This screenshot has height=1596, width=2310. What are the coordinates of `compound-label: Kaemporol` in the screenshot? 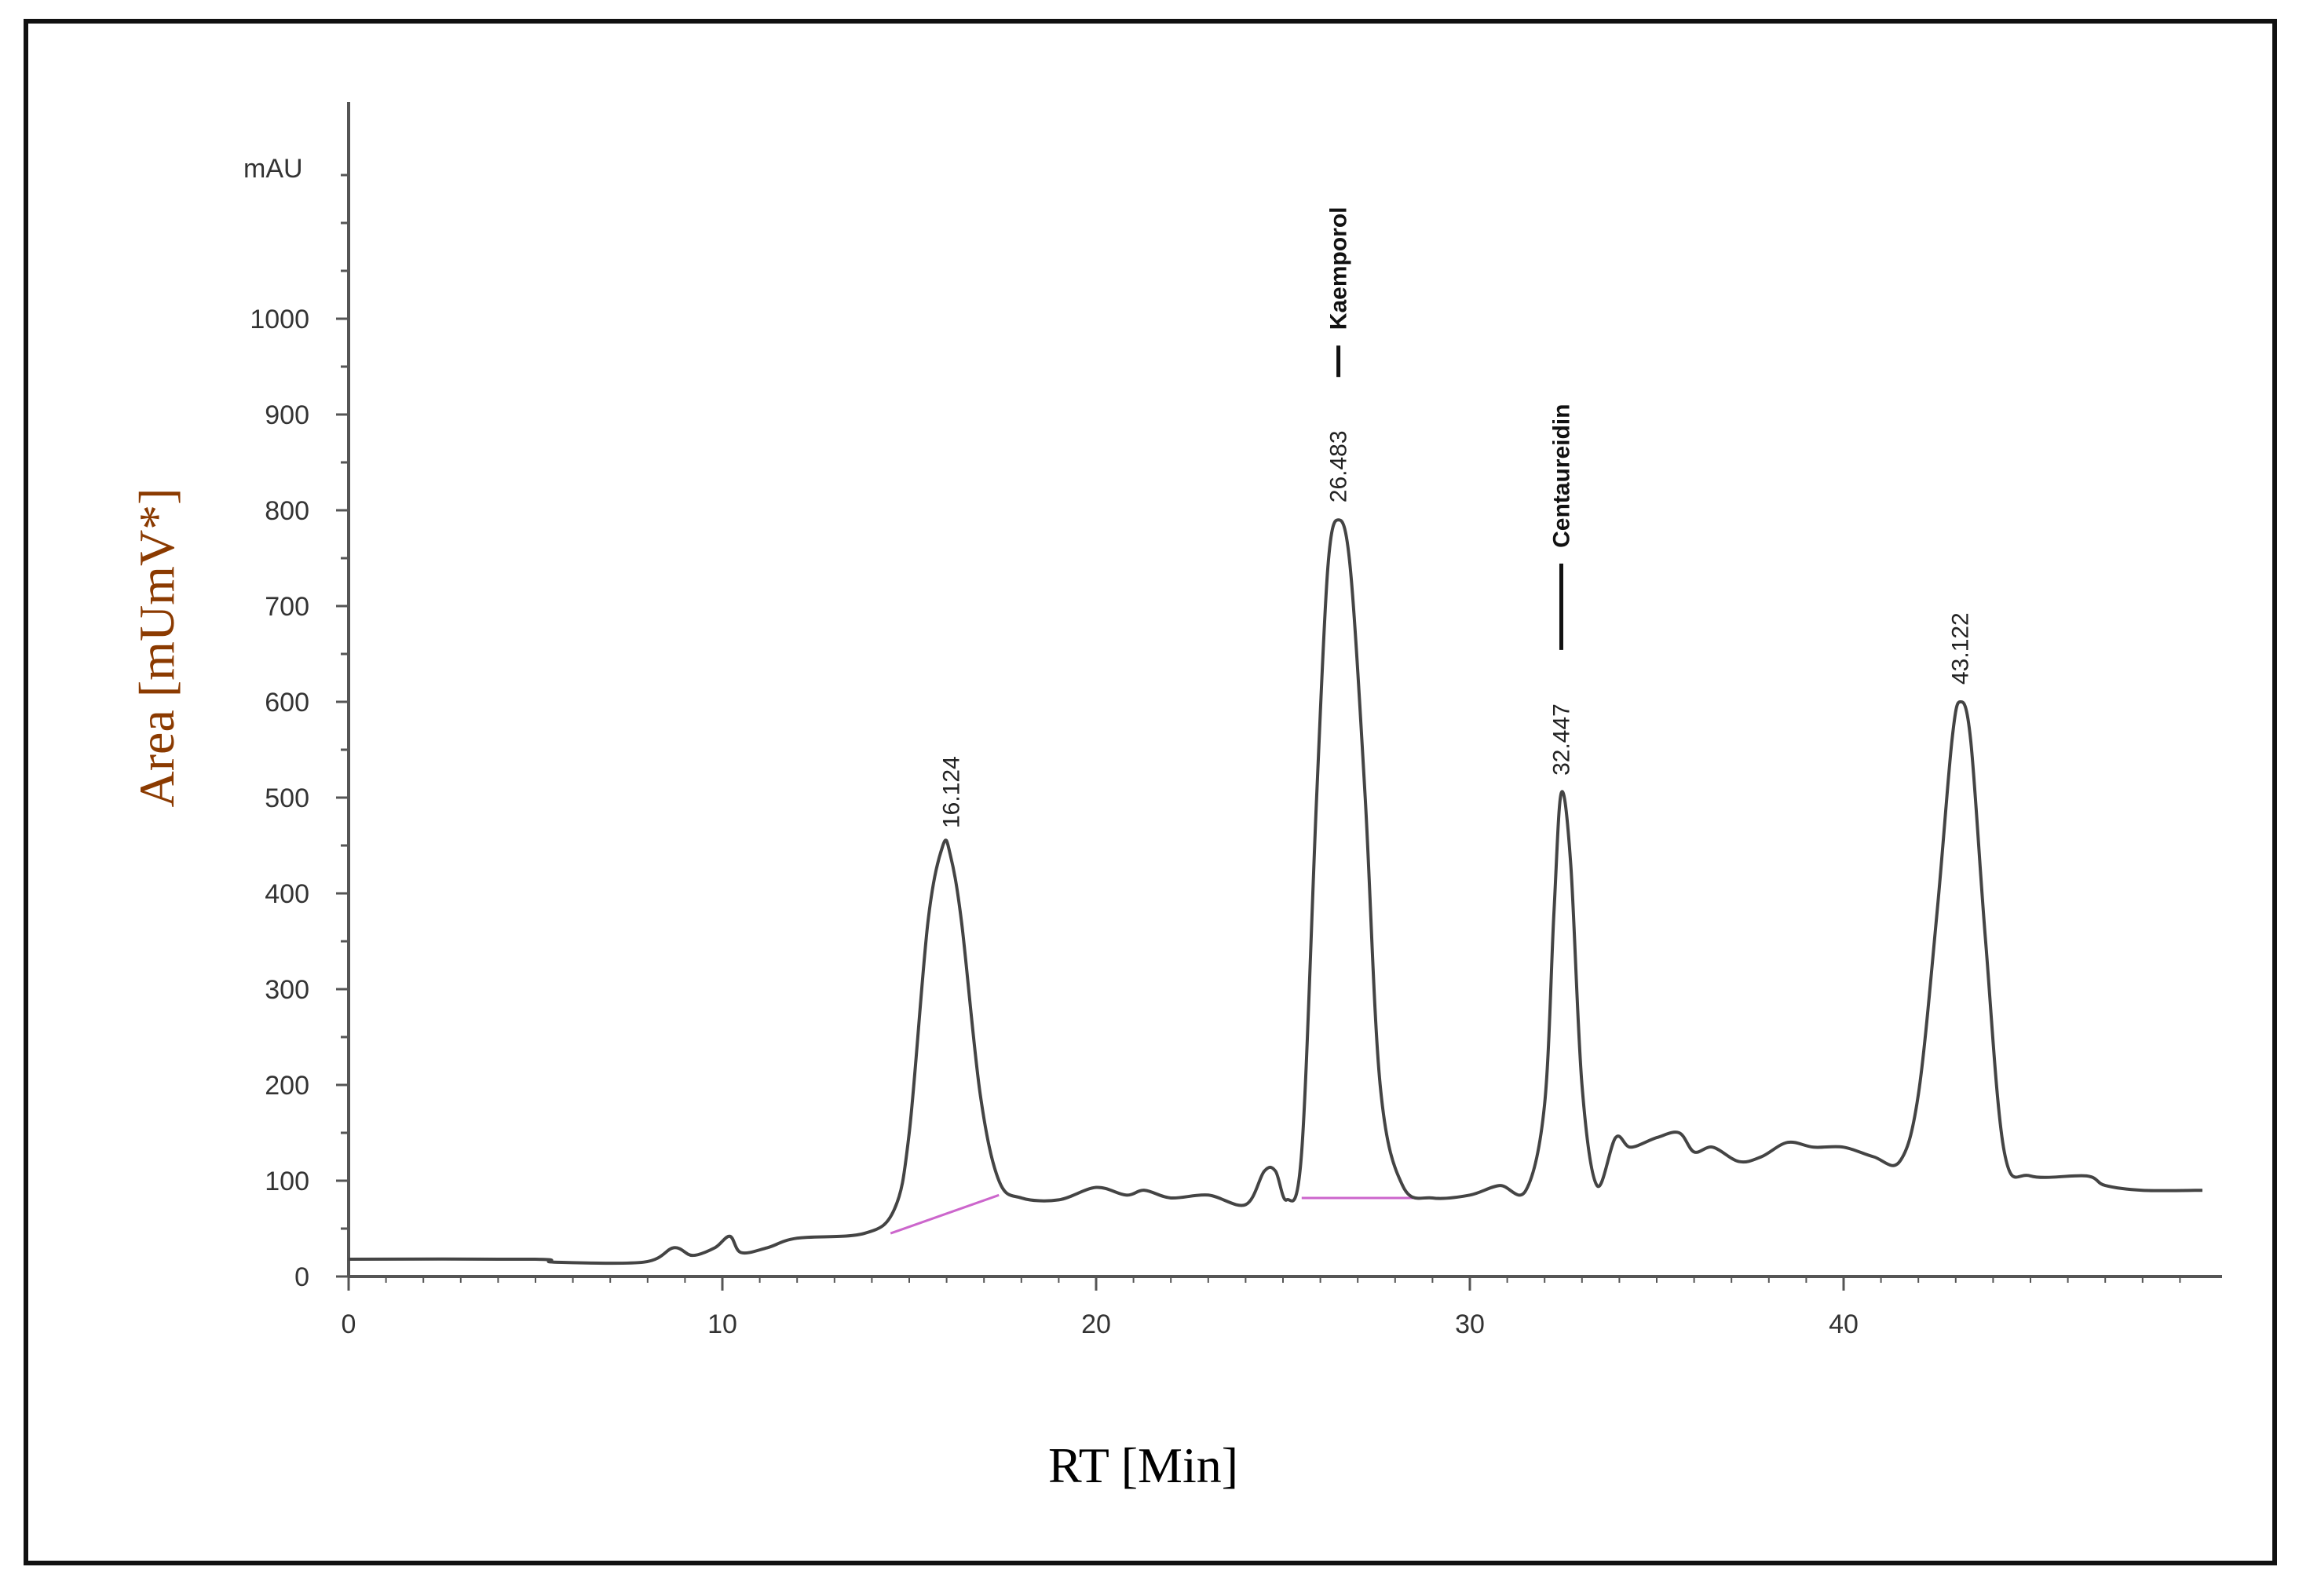 It's located at (1339, 268).